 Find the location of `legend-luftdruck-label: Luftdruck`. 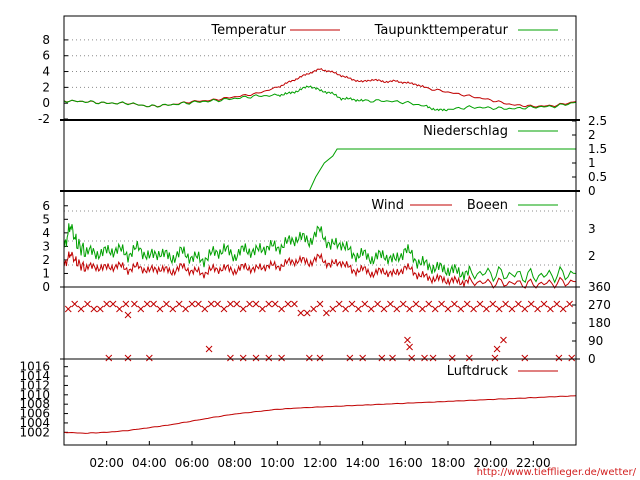

legend-luftdruck-label: Luftdruck is located at coordinates (478, 371).